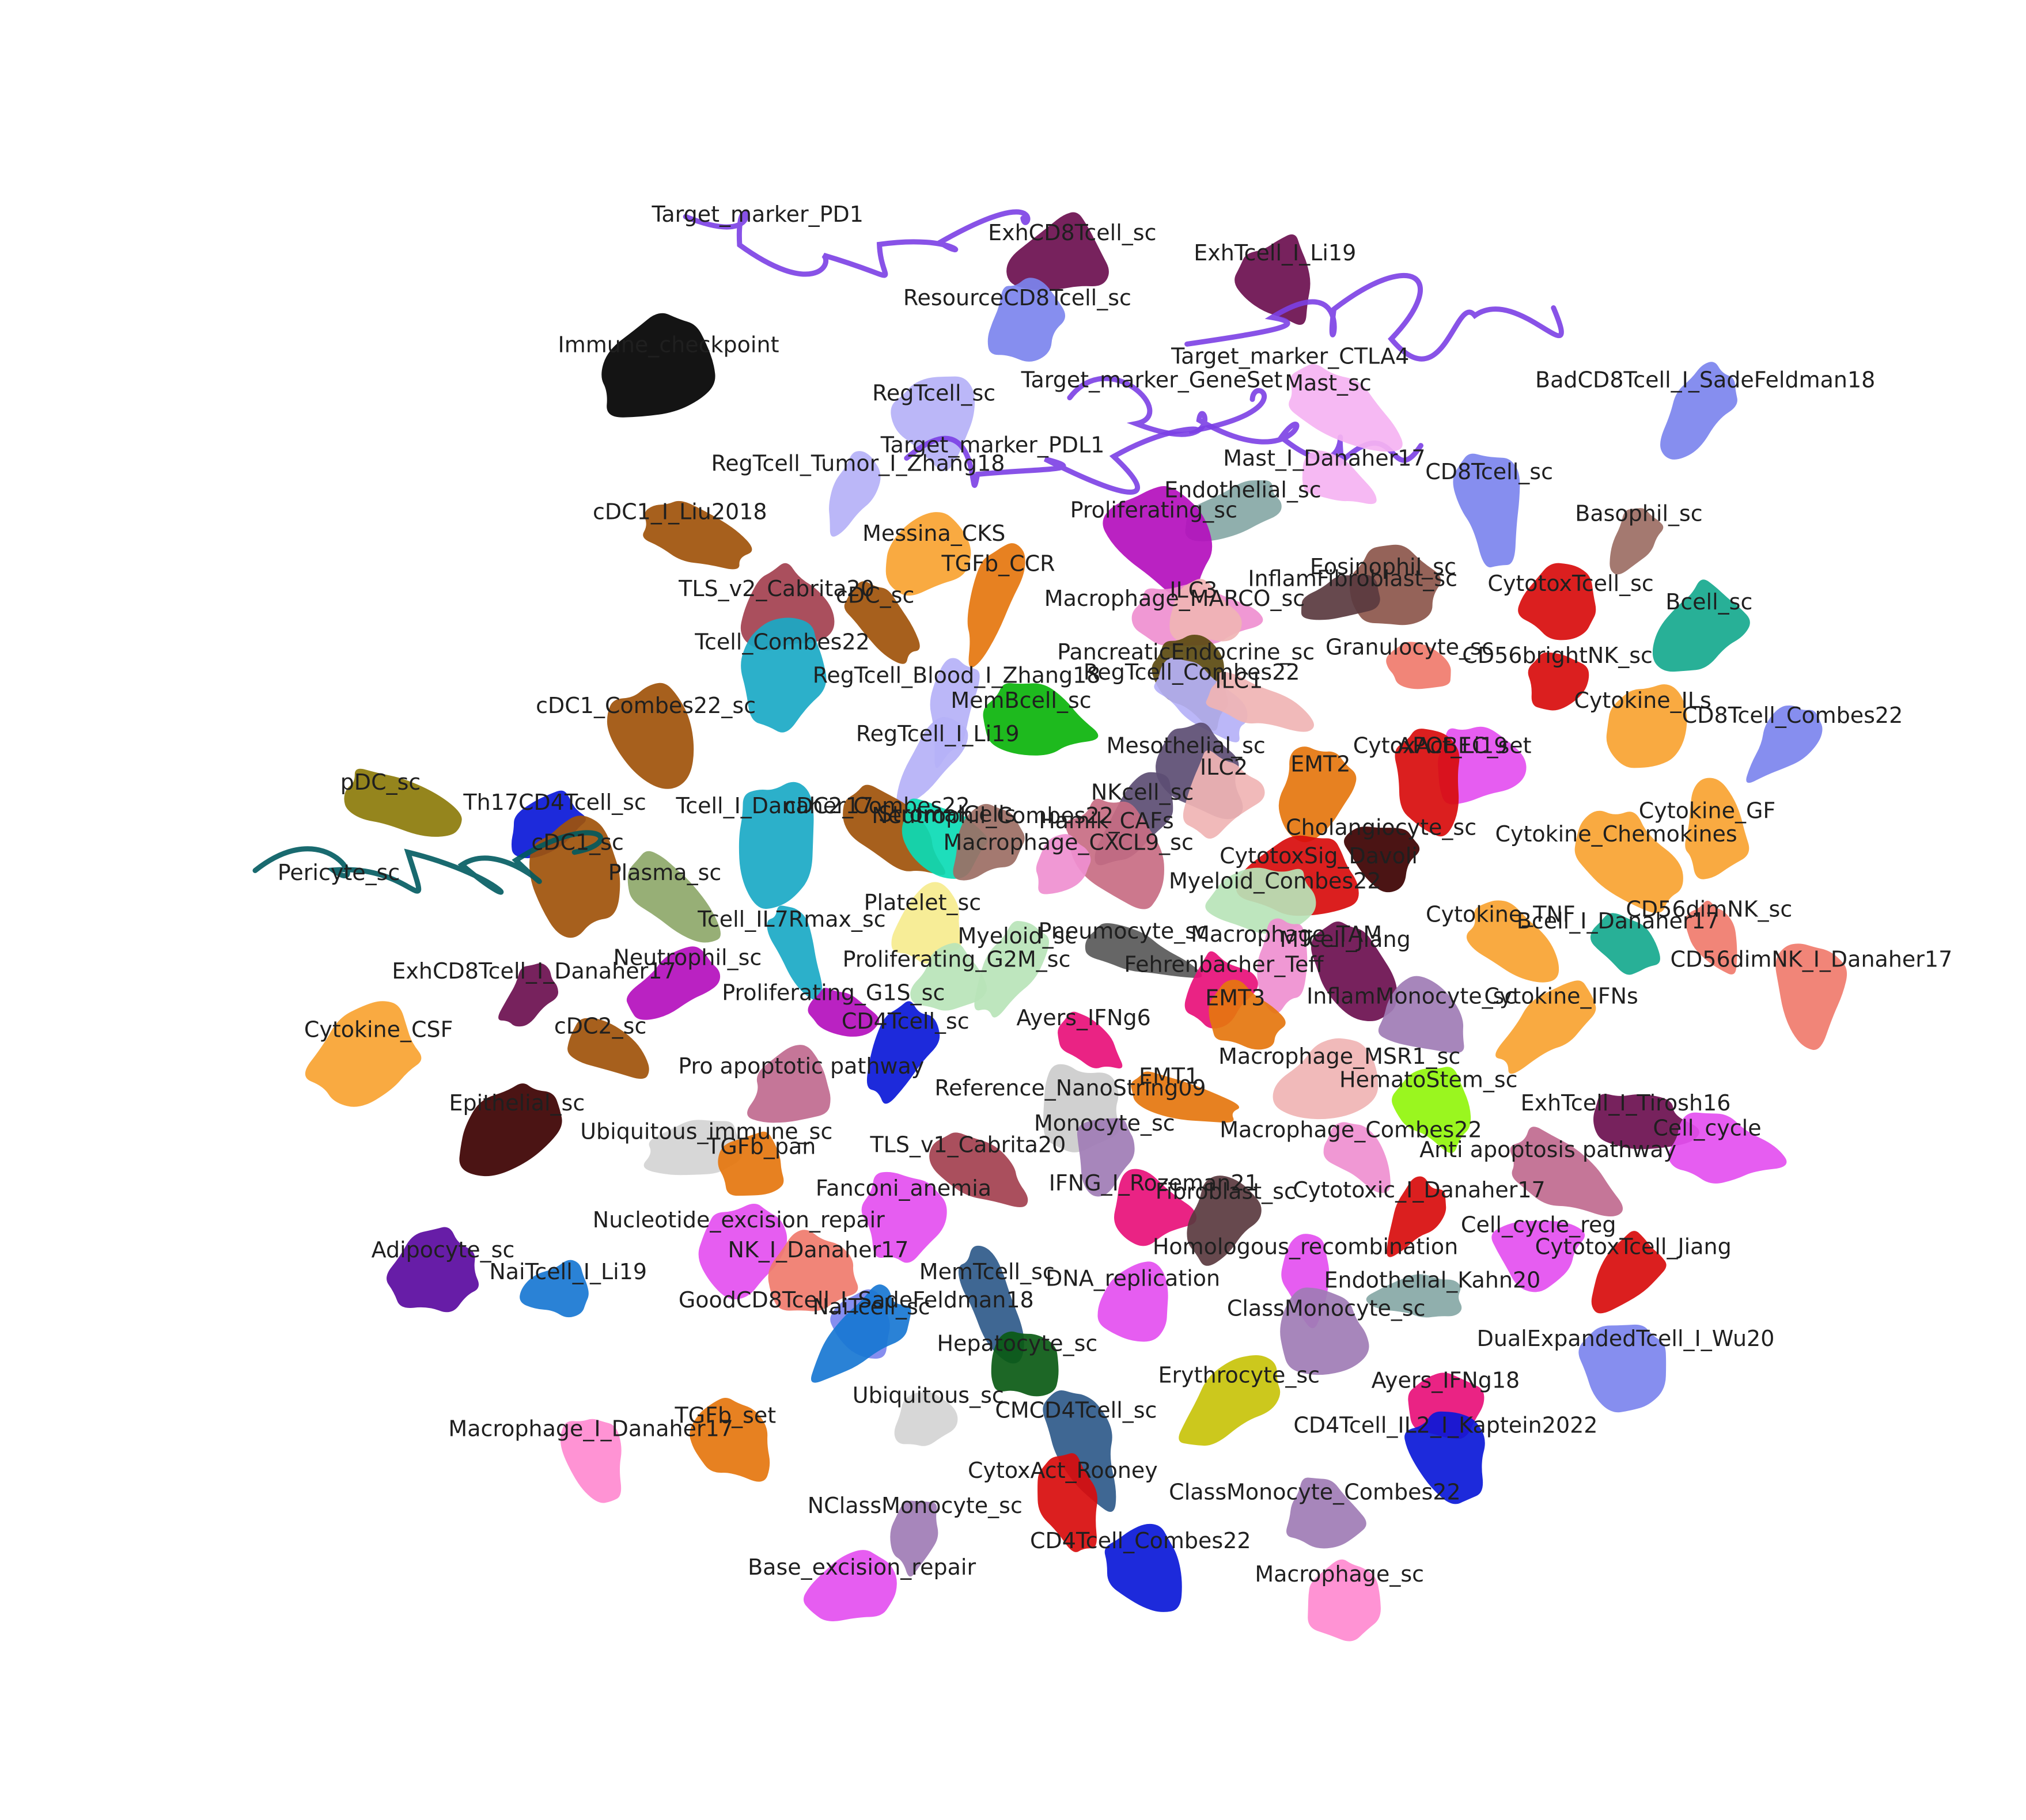 The image size is (2026, 1820). Describe the element at coordinates (1185, 1097) in the screenshot. I see `cluster-emt1` at that location.